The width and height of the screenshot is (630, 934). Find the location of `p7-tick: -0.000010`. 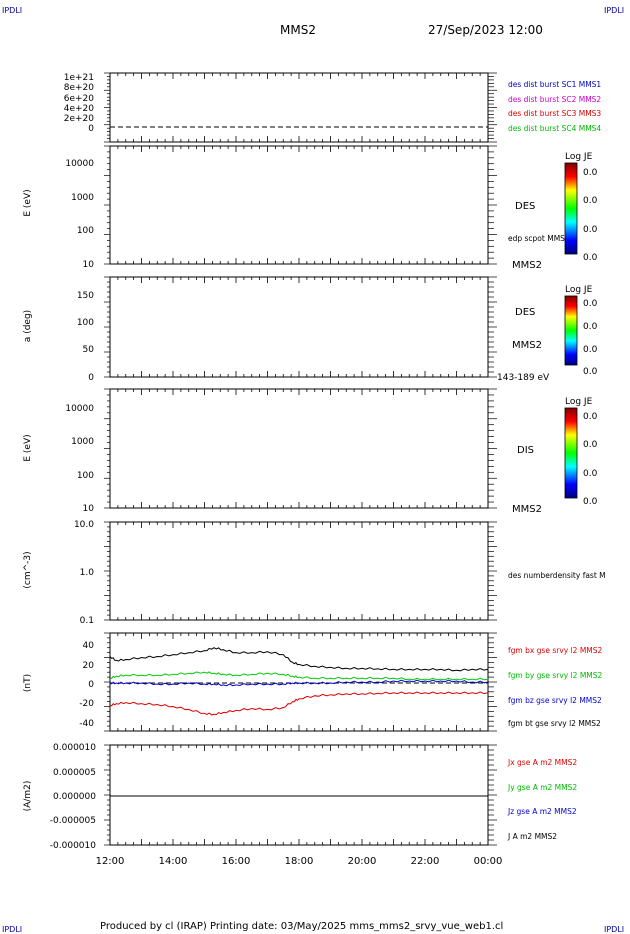

p7-tick: -0.000010 is located at coordinates (73, 846).